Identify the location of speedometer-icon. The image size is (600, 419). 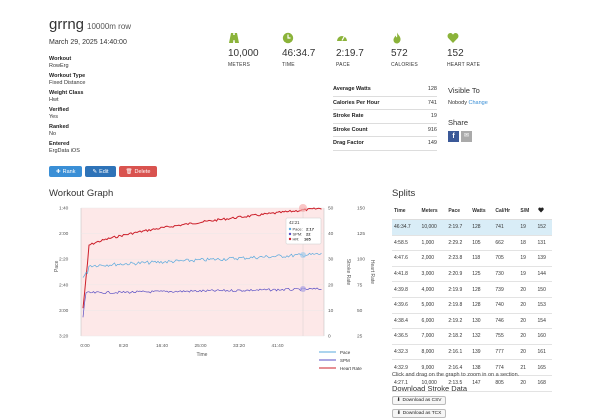
(342, 38).